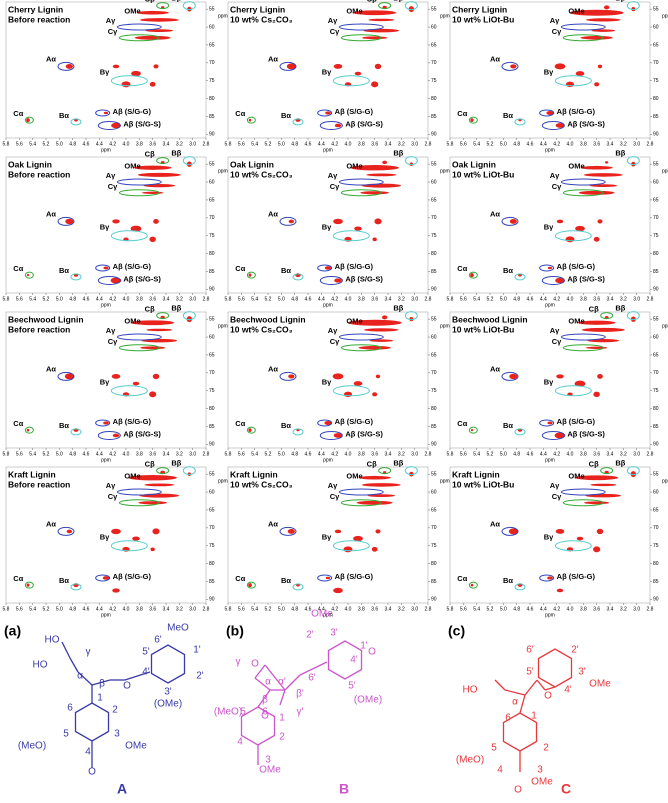  What do you see at coordinates (240, 578) in the screenshot?
I see `peak-label: Cα` at bounding box center [240, 578].